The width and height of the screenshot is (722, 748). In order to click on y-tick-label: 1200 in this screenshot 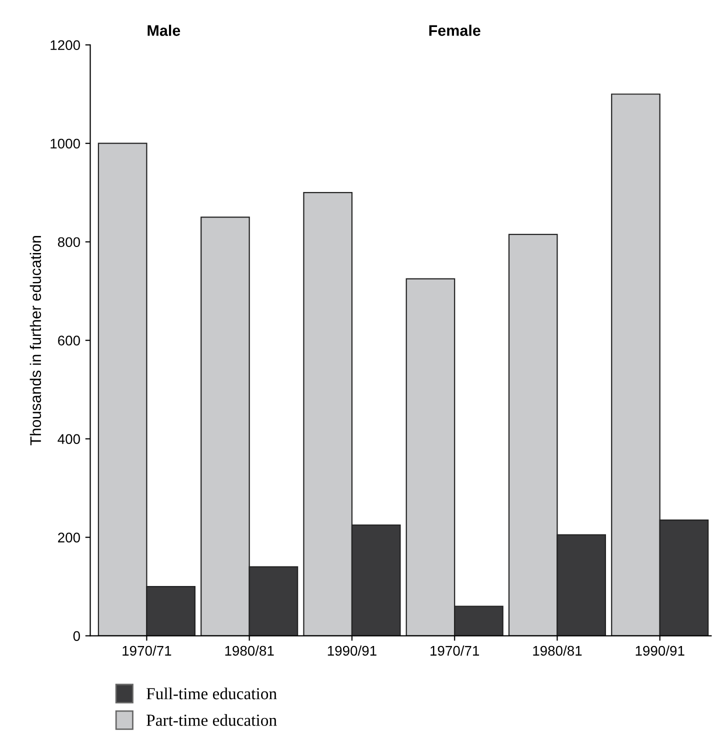, I will do `click(65, 45)`.